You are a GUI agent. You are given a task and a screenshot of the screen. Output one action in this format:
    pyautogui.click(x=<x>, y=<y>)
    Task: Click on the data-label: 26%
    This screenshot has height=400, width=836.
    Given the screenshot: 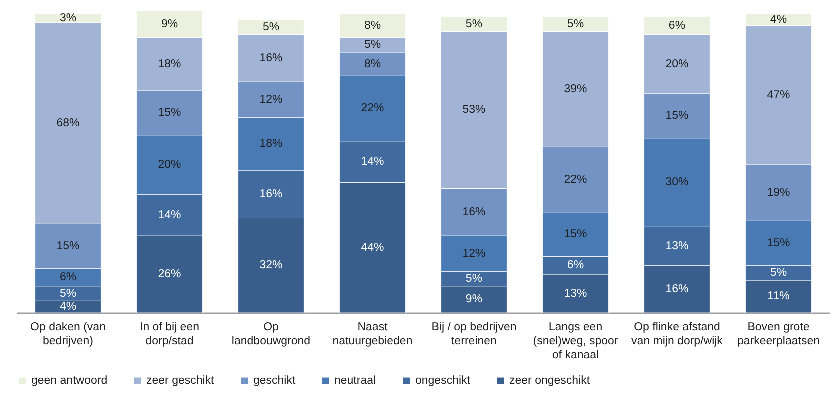 What is the action you would take?
    pyautogui.click(x=170, y=274)
    